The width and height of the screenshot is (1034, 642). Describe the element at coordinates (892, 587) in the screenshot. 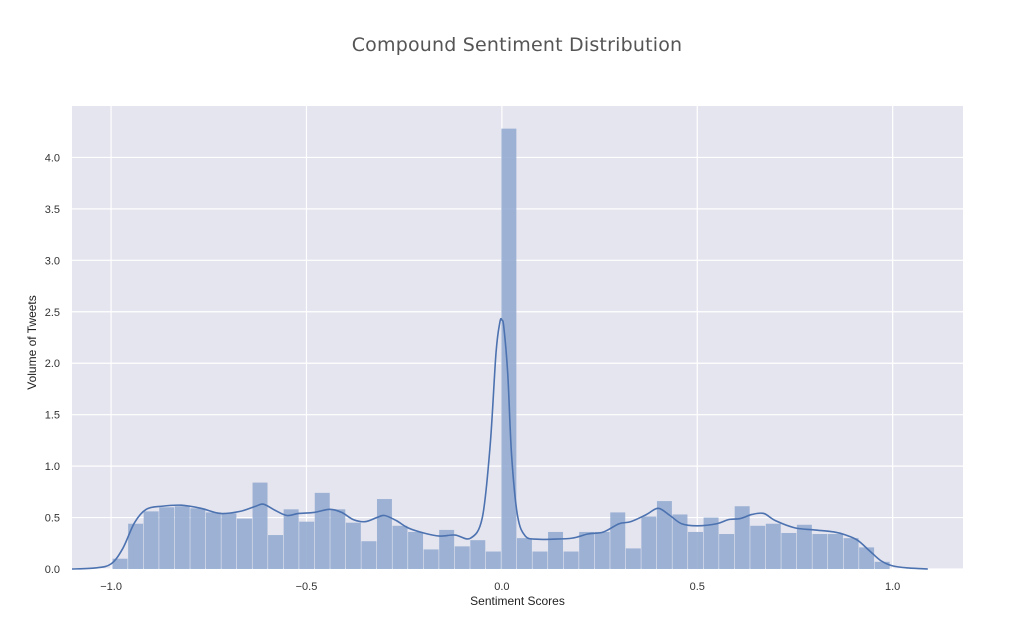

I see `x-tick-label: 1.0` at that location.